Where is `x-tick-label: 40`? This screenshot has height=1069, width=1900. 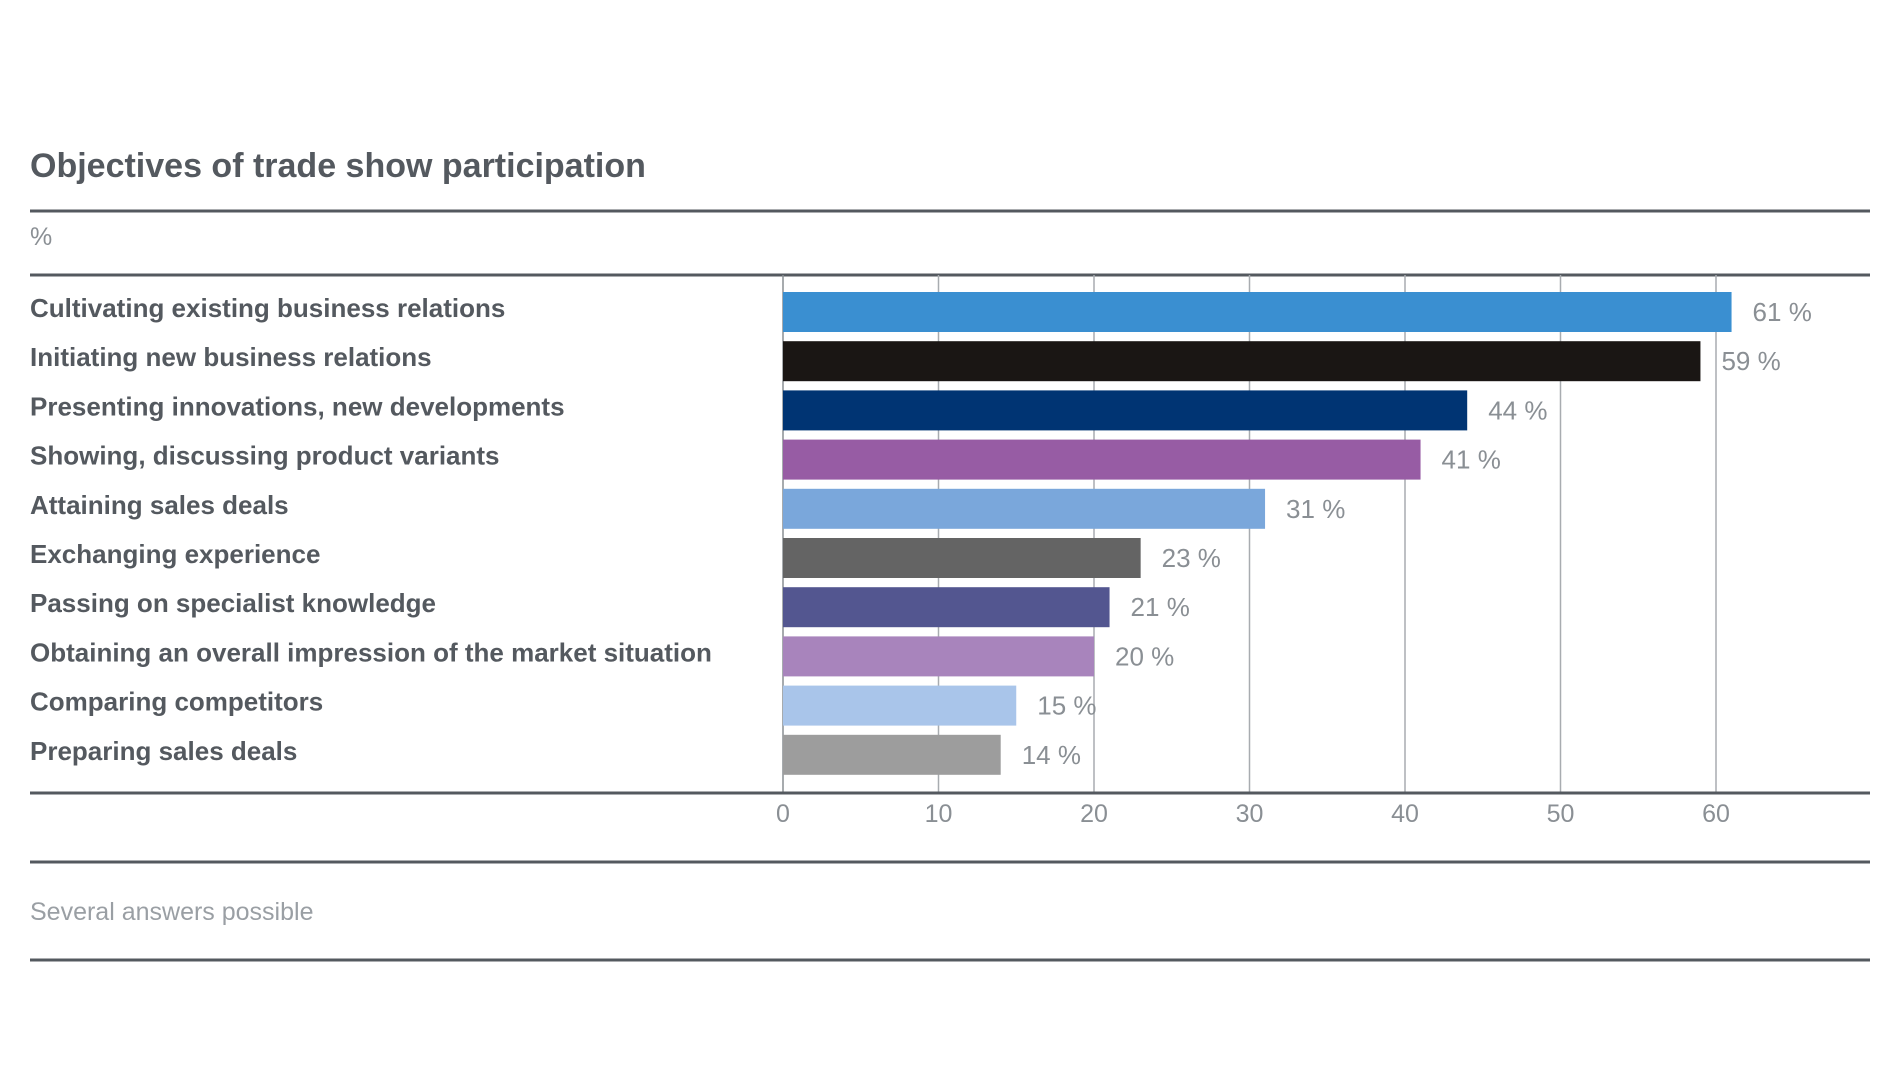
x-tick-label: 40 is located at coordinates (1405, 814).